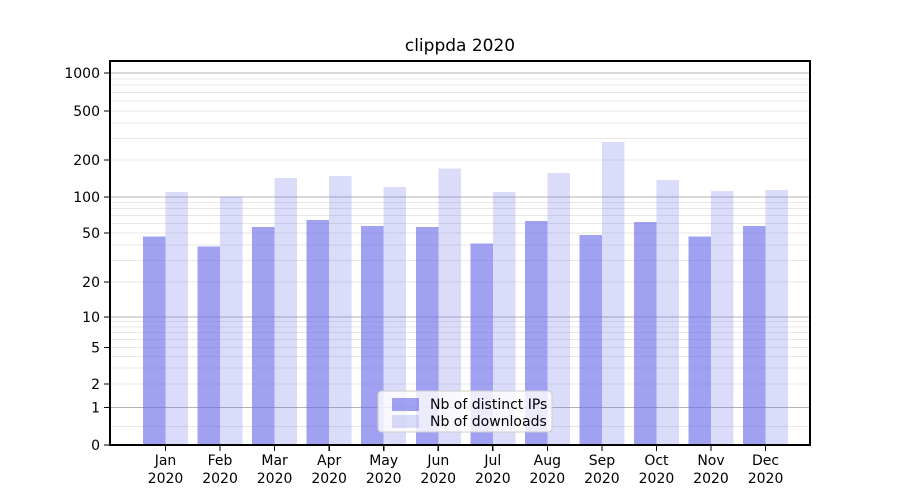 This screenshot has height=500, width=900. Describe the element at coordinates (86, 198) in the screenshot. I see `y-tick-label: 100` at that location.